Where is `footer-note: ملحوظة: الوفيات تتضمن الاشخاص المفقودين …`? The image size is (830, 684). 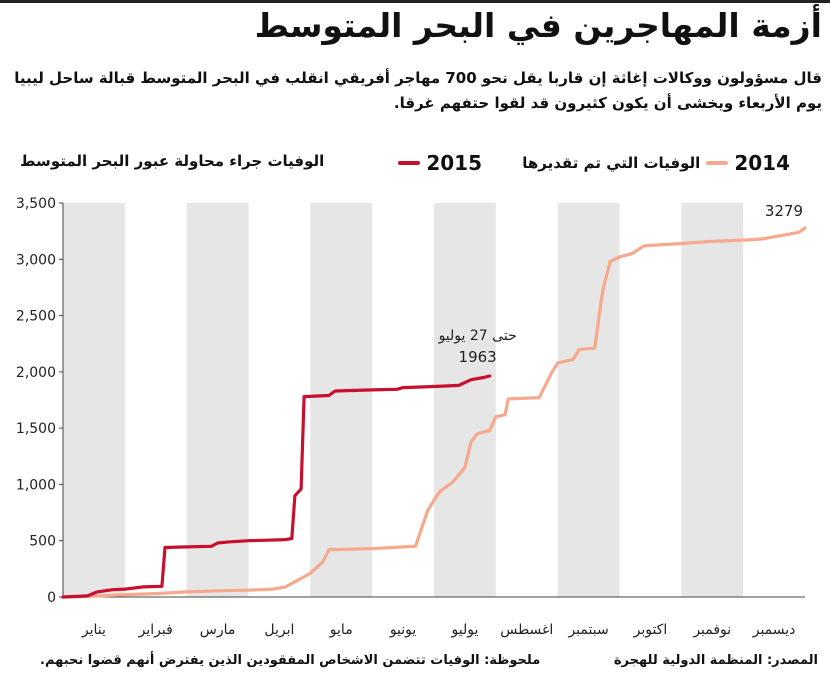 footer-note: ملحوظة: الوفيات تتضمن الاشخاص المفقودين … is located at coordinates (290, 660).